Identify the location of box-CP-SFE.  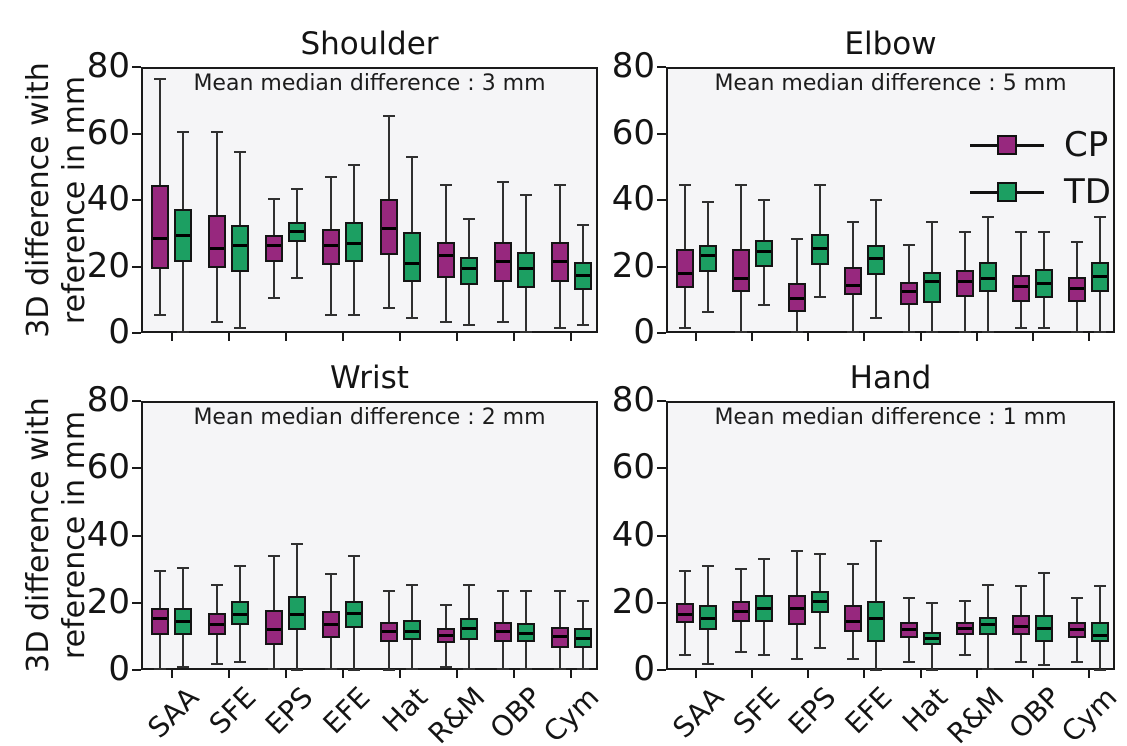
(740, 270).